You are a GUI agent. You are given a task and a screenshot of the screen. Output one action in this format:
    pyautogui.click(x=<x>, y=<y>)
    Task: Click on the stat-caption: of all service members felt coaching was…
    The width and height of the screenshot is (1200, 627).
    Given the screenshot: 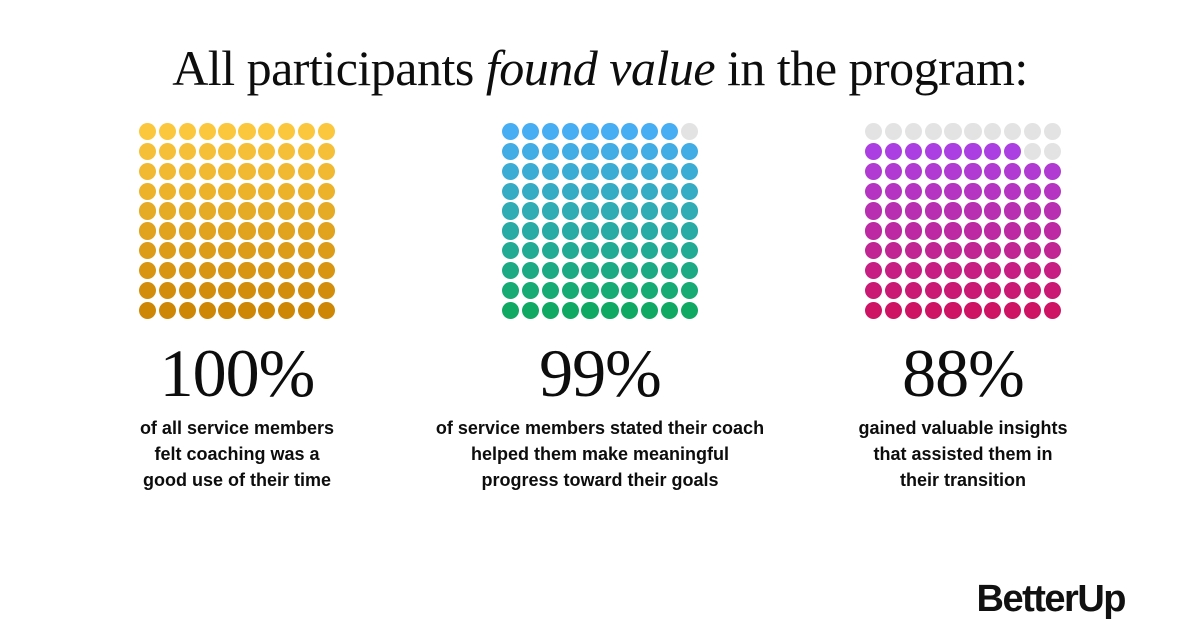 What is the action you would take?
    pyautogui.click(x=237, y=454)
    